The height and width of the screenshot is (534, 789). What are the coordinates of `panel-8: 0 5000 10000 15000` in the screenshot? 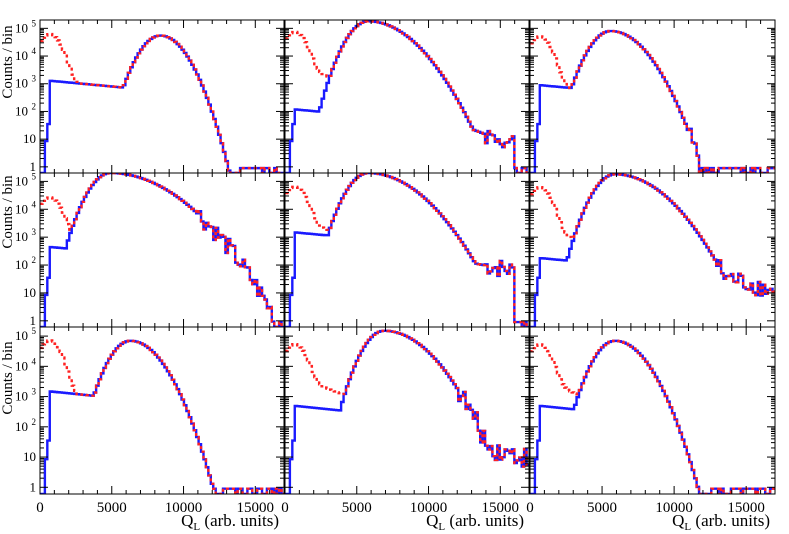 It's located at (405, 421).